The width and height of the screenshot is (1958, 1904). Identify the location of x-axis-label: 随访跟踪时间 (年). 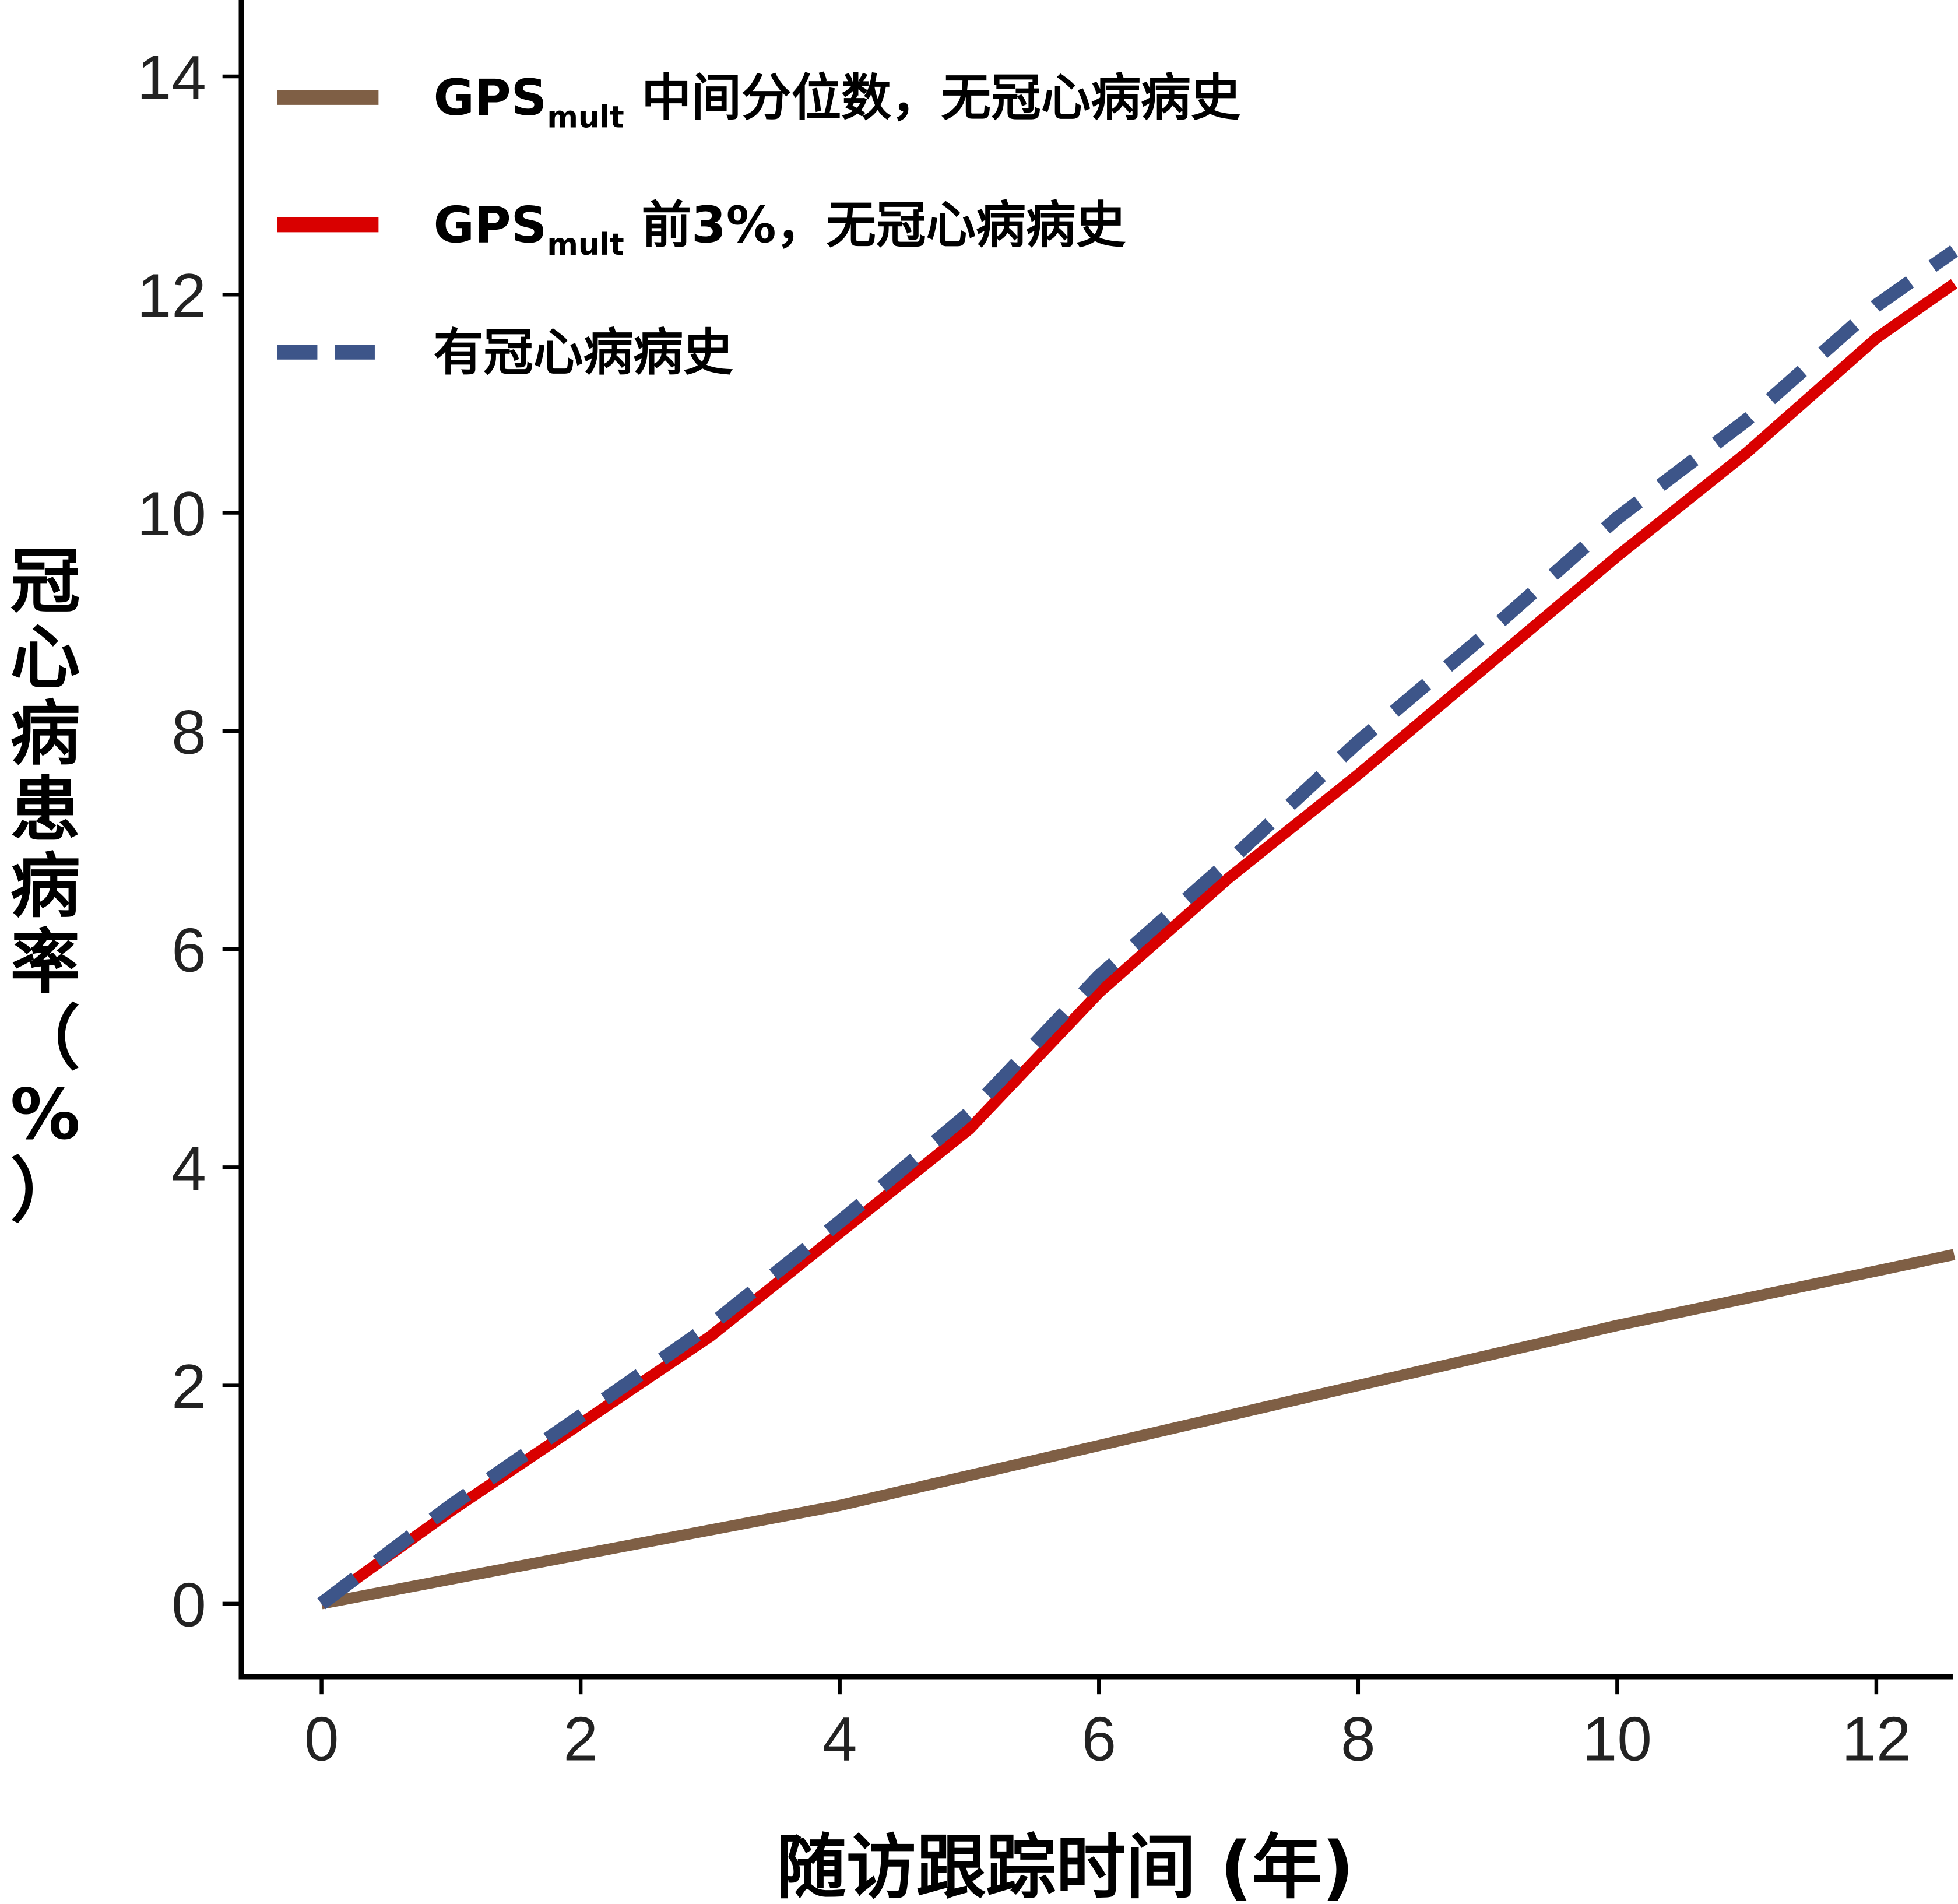
(1065, 1866).